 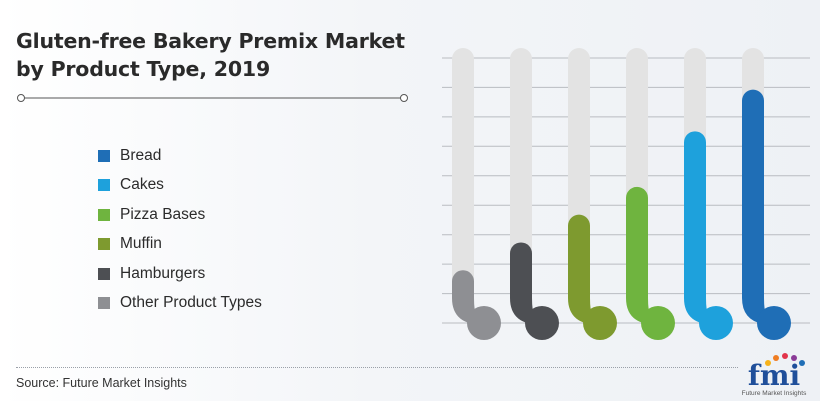 I want to click on legend-label-cakes: Cakes, so click(x=142, y=185).